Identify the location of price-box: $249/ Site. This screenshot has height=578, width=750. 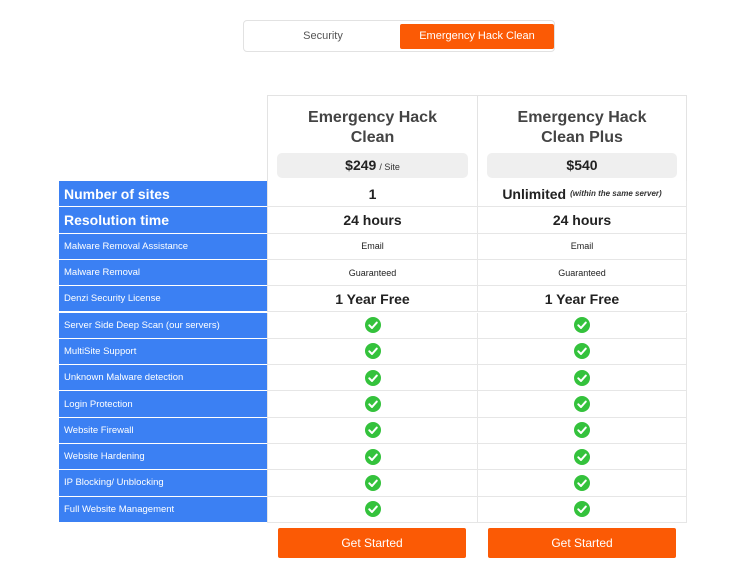
(372, 165).